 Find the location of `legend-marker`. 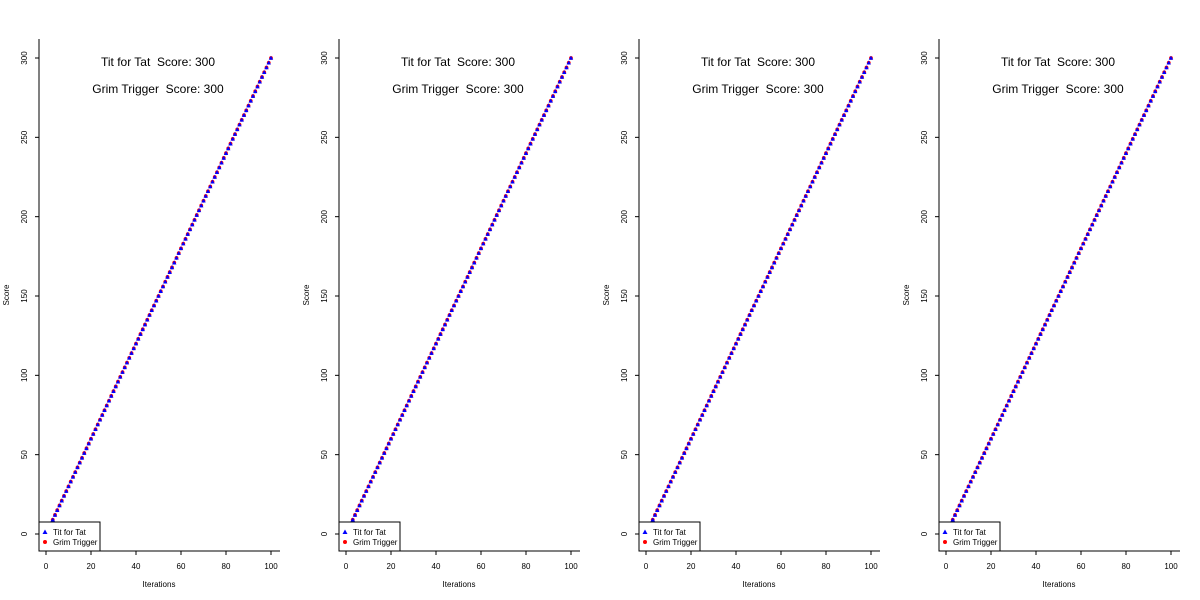

legend-marker is located at coordinates (345, 531).